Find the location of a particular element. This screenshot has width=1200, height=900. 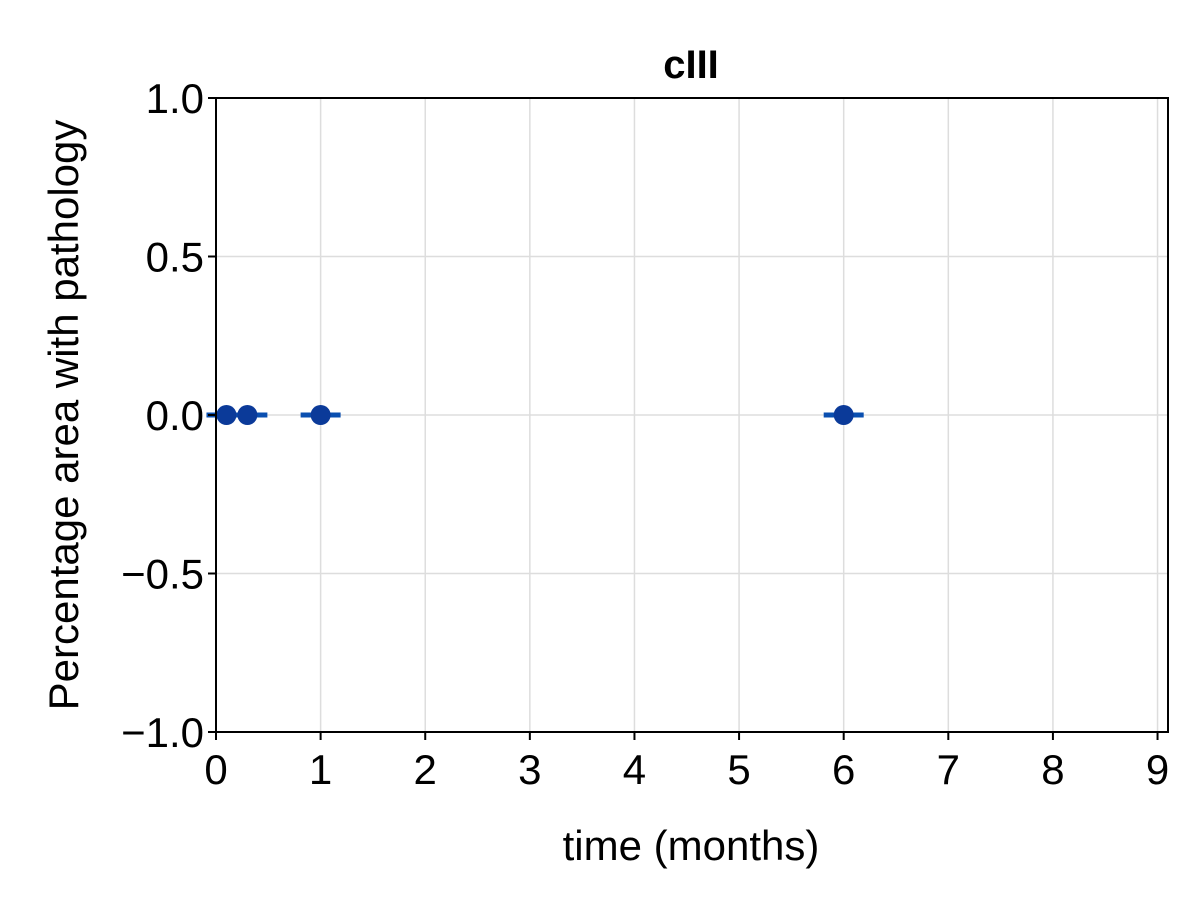

x-tick-label: 6 is located at coordinates (843, 769).